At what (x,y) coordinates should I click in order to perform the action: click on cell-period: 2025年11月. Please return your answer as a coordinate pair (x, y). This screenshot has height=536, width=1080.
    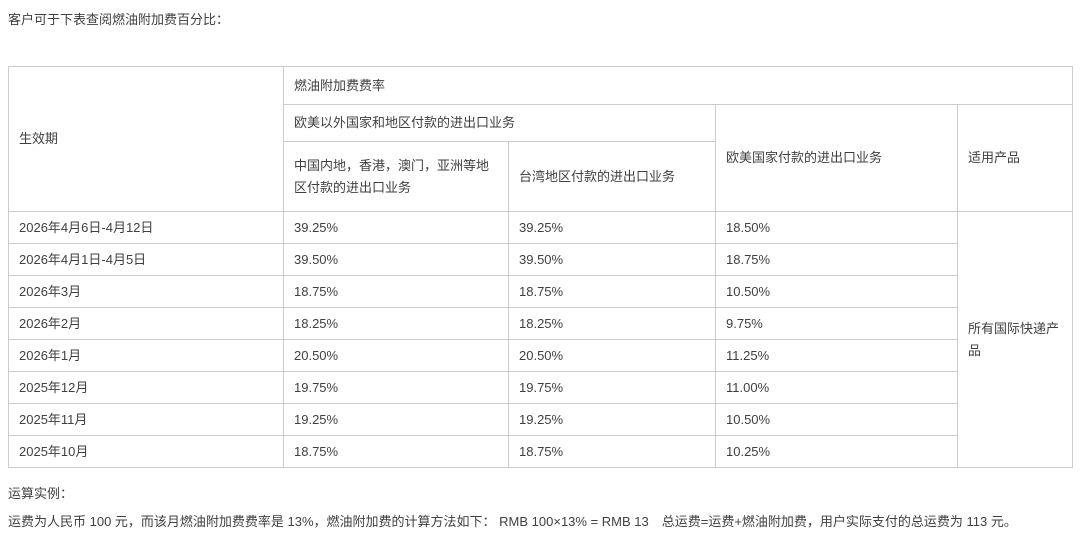
    Looking at the image, I should click on (146, 419).